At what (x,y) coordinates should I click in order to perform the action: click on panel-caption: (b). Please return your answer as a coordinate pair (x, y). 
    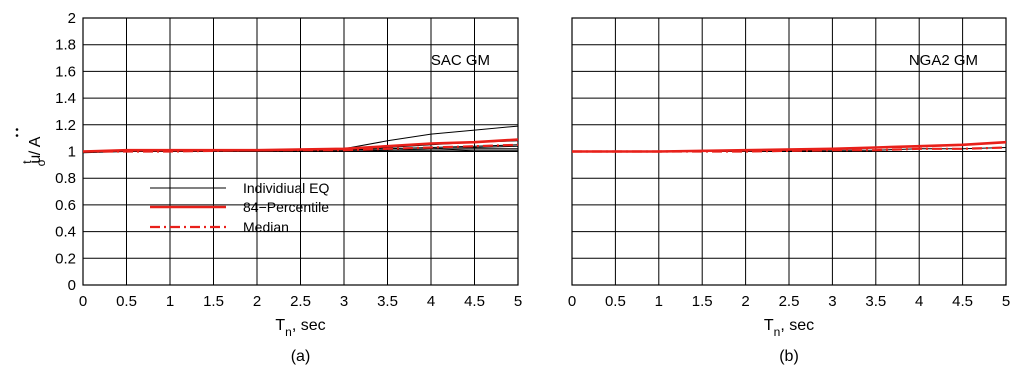
    Looking at the image, I should click on (789, 356).